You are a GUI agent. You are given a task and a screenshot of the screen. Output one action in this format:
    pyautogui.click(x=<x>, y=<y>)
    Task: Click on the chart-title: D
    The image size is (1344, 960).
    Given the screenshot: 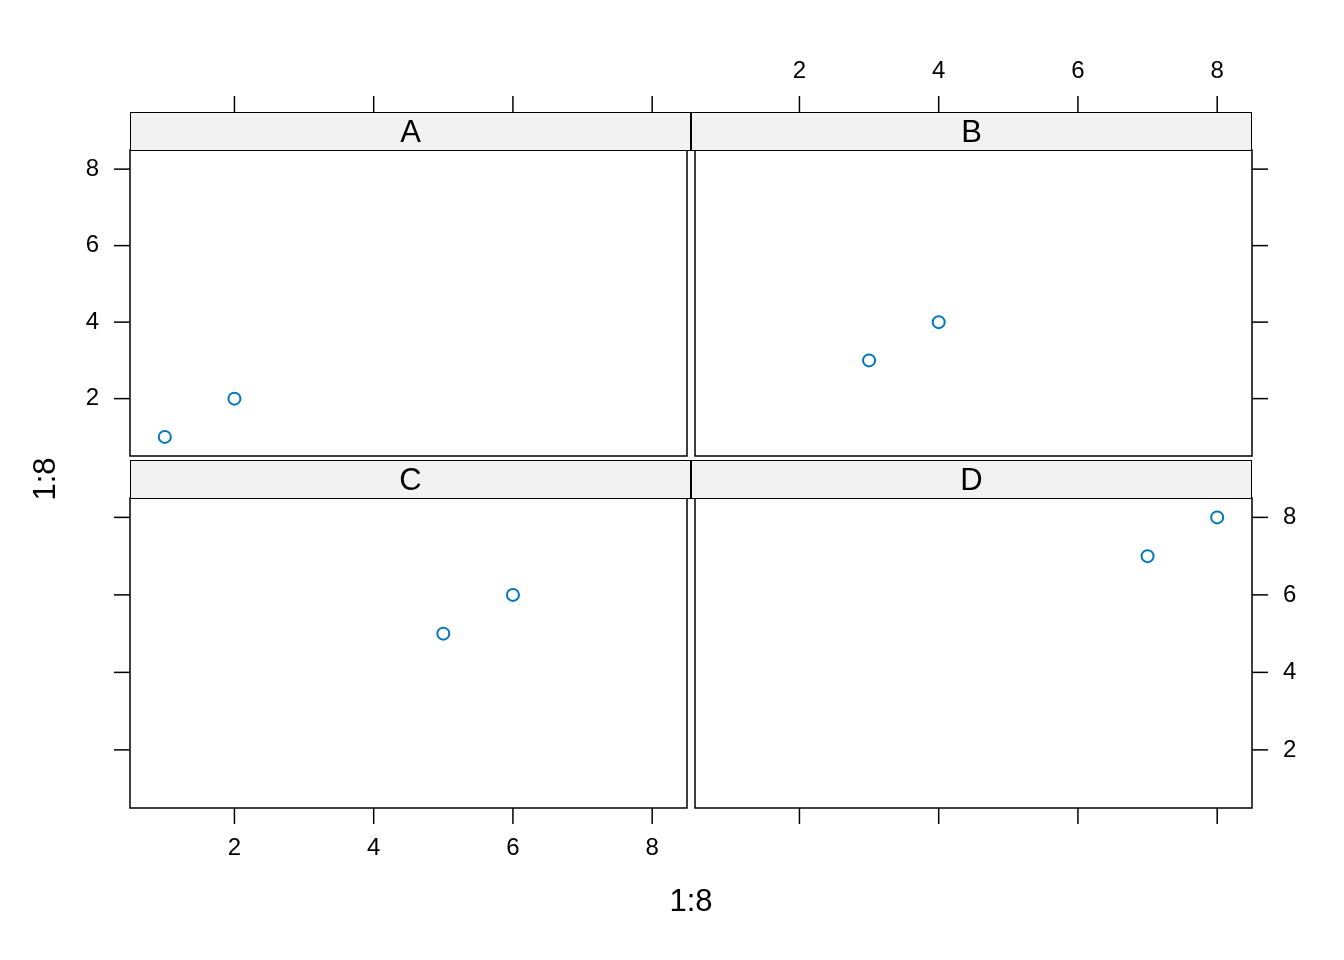 What is the action you would take?
    pyautogui.click(x=971, y=479)
    